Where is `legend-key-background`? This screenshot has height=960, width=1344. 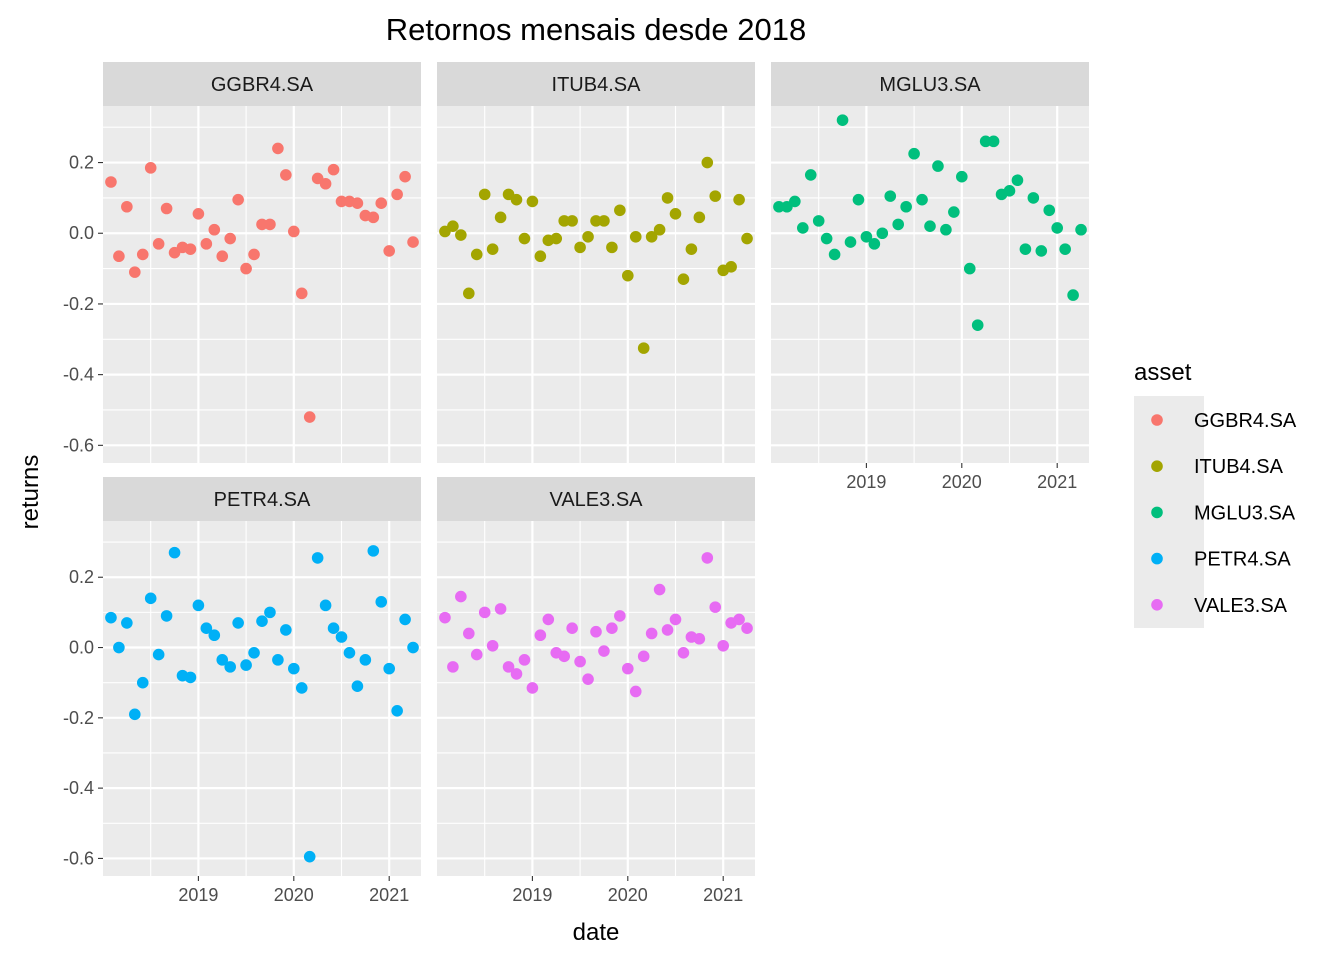
legend-key-background is located at coordinates (1169, 512).